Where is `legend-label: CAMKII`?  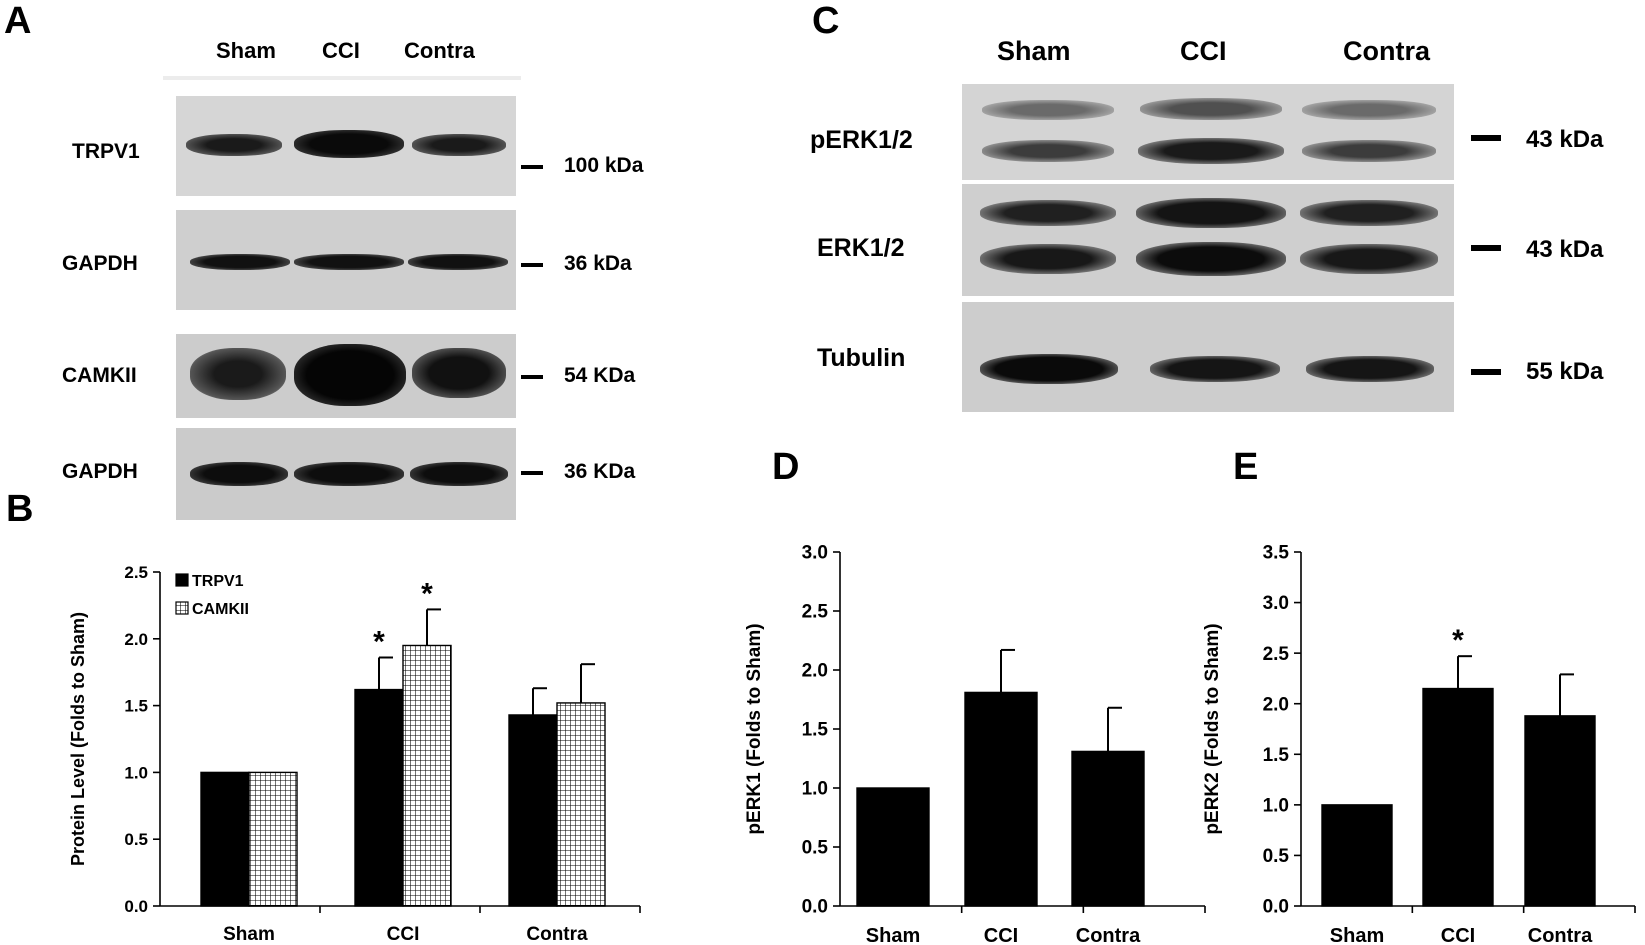
legend-label: CAMKII is located at coordinates (220, 609).